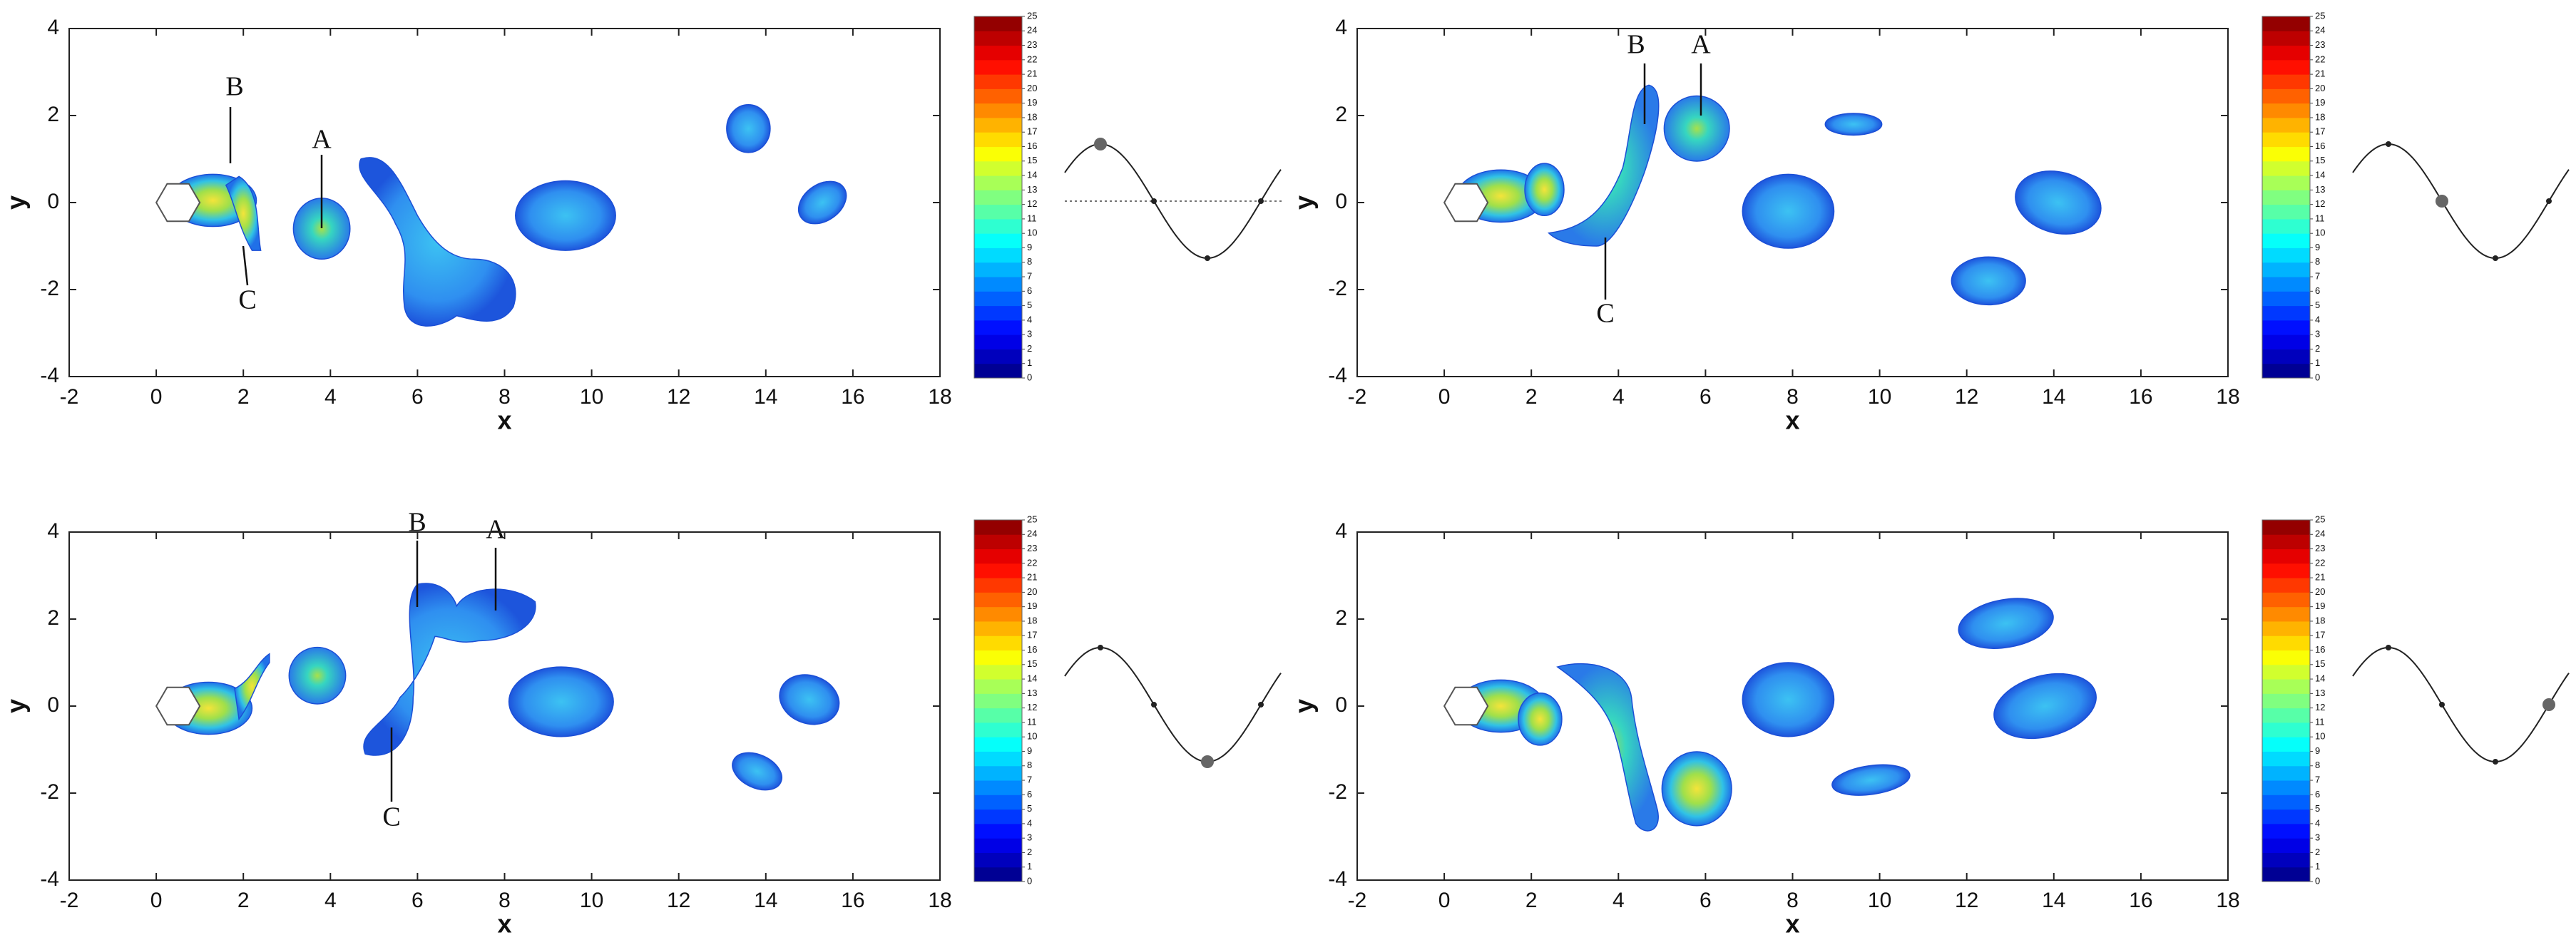 This screenshot has width=2576, height=950. Describe the element at coordinates (1030, 247) in the screenshot. I see `colorbar-label: 9` at that location.